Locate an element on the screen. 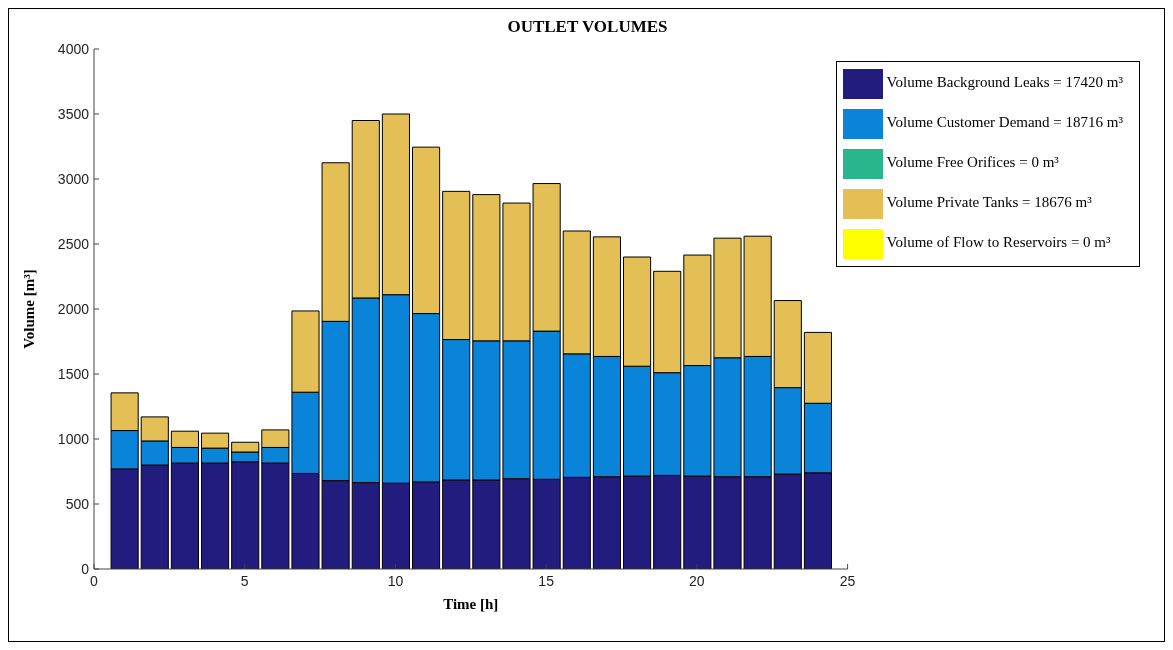  y-tick-label: 2500 is located at coordinates (73, 243).